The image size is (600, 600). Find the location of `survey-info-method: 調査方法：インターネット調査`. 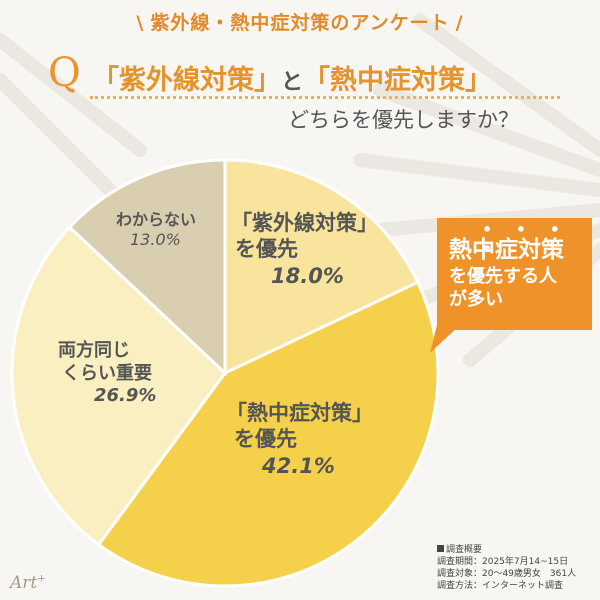

survey-info-method: 調査方法：インターネット調査 is located at coordinates (500, 586).